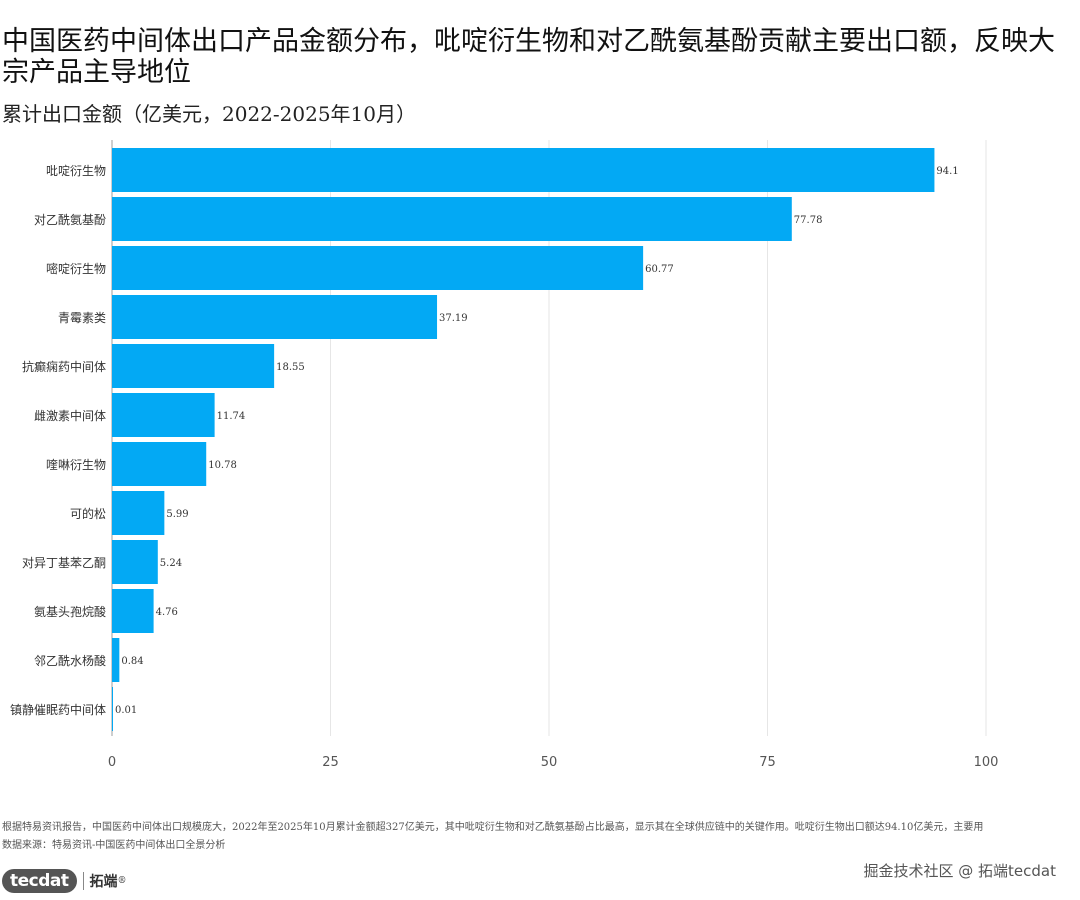 Image resolution: width=1080 pixels, height=900 pixels. Describe the element at coordinates (64, 563) in the screenshot. I see `category-label: 对异丁基苯乙酮` at that location.